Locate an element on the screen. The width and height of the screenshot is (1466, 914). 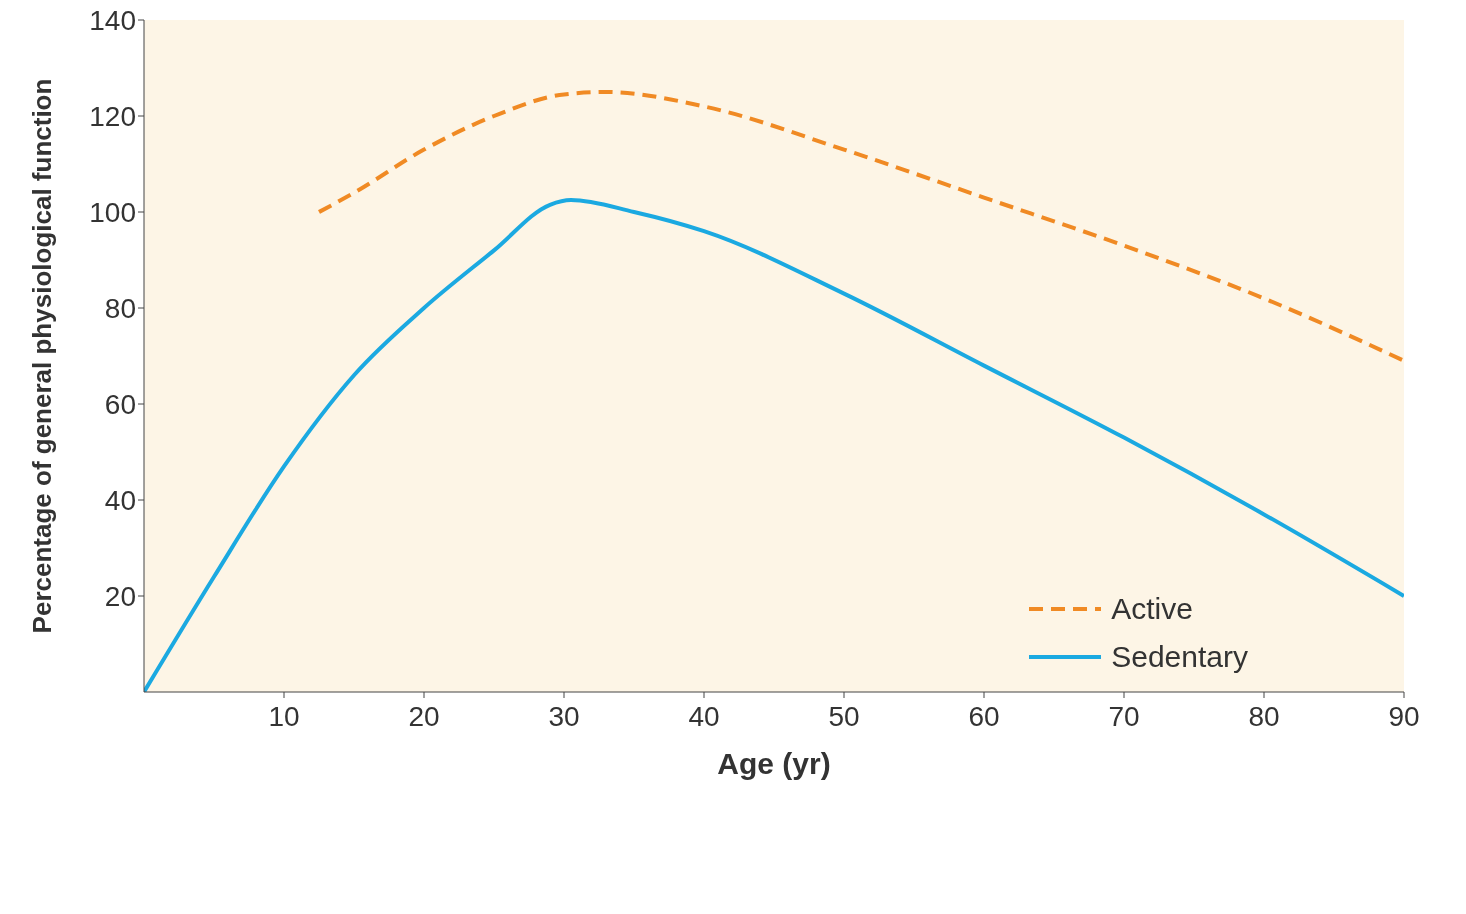
y-tick-label: 60 is located at coordinates (120, 404).